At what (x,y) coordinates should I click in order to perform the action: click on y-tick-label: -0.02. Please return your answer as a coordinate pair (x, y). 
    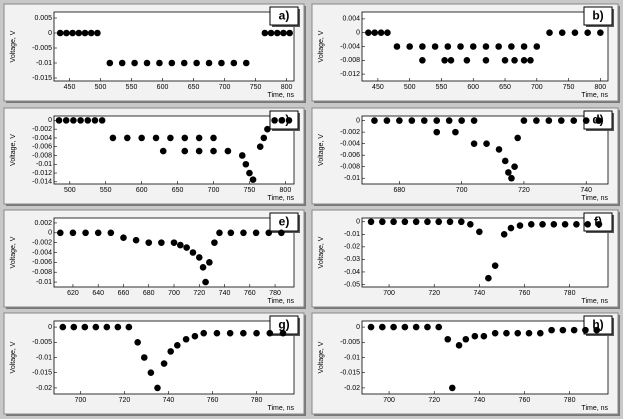
    Looking at the image, I should click on (352, 388).